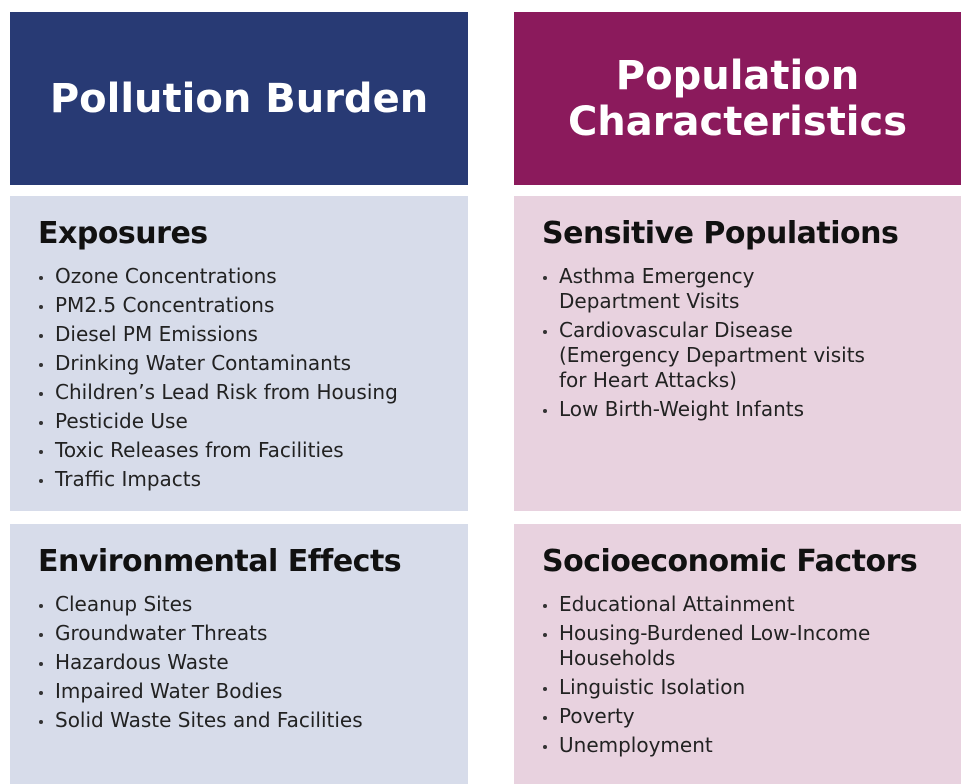 Image resolution: width=961 pixels, height=784 pixels. I want to click on list-item: Poverty, so click(751, 716).